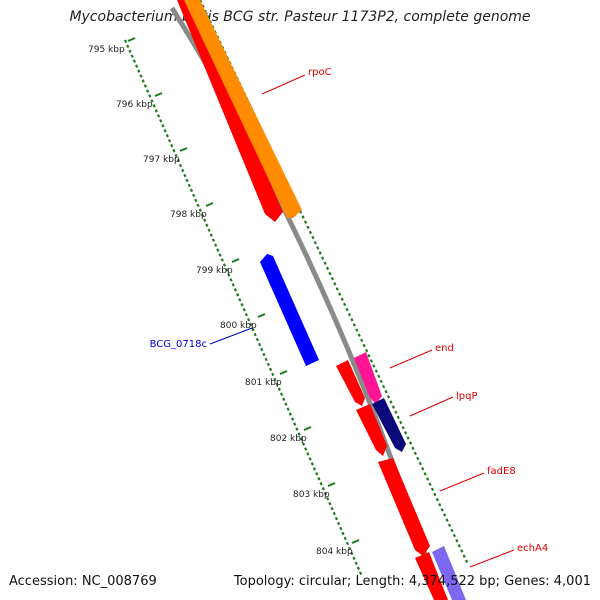 This screenshot has width=600, height=600. Describe the element at coordinates (231, 336) in the screenshot. I see `gene-label-leader` at that location.